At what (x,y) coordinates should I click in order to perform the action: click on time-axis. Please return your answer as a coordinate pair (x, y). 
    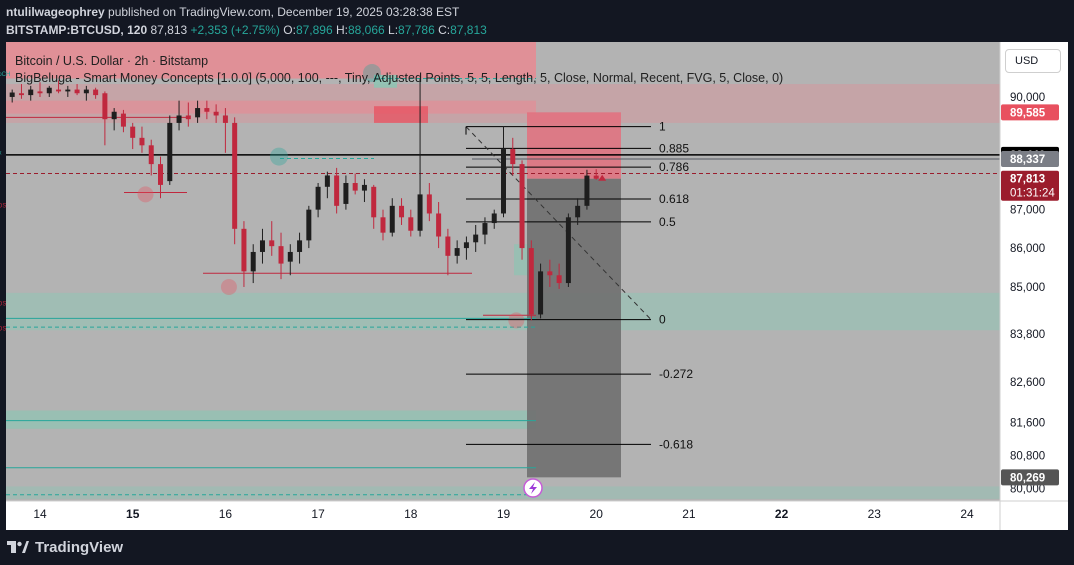
    Looking at the image, I should click on (503, 515).